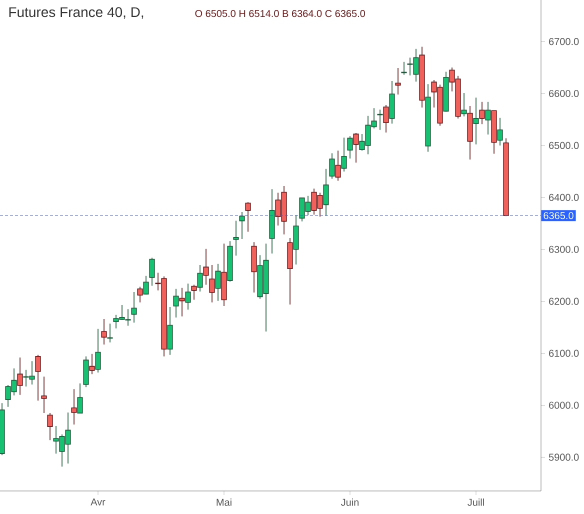  Describe the element at coordinates (476, 502) in the screenshot. I see `x-tick-label: Juill` at that location.